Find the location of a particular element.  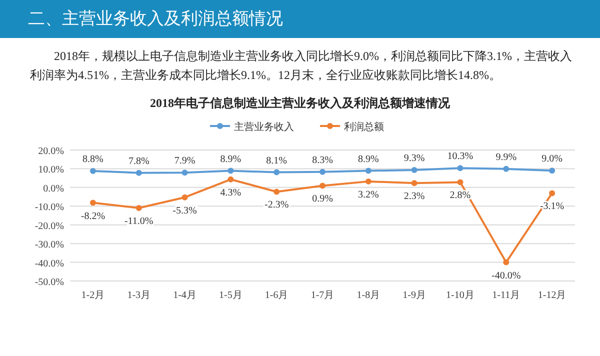

x-tick-label: 1-5月 is located at coordinates (230, 295).